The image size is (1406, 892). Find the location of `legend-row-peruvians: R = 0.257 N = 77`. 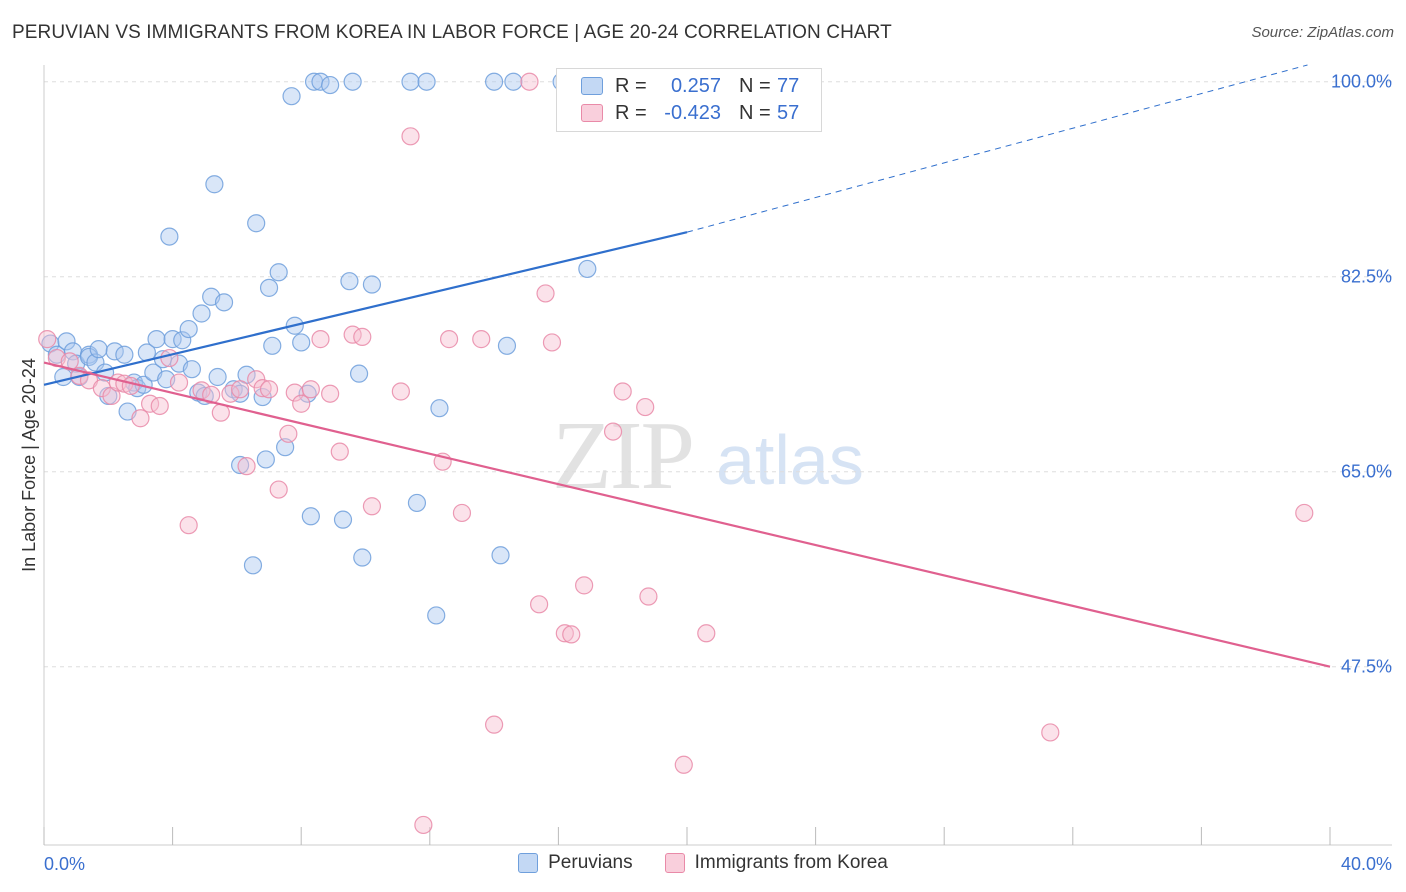

legend-row-peruvians: R = 0.257 N = 77 is located at coordinates (690, 86).